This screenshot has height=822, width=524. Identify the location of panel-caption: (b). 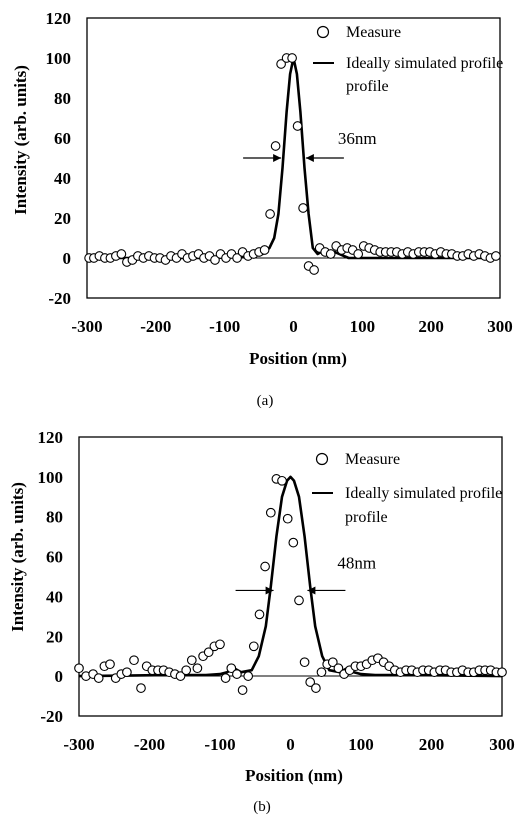
(262, 807).